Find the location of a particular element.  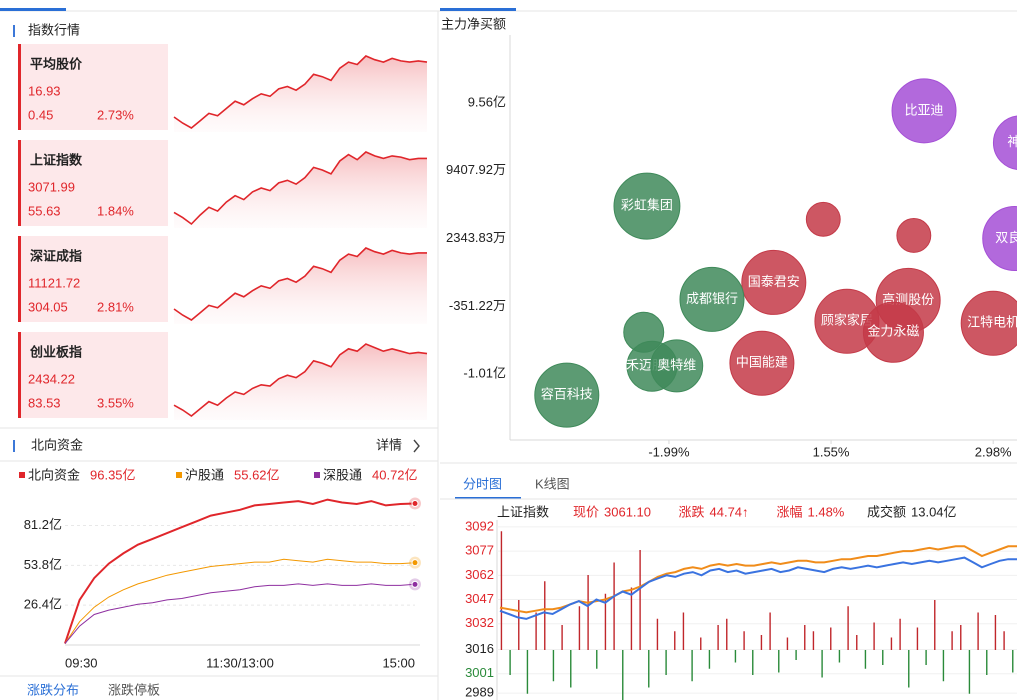

section-title: 北向资金 is located at coordinates (57, 444).